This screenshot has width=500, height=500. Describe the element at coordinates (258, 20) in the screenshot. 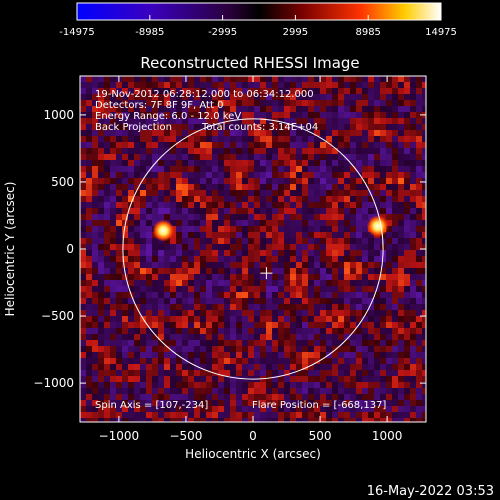

I see `colorbar: -14975 -8985 -2995 2995 8985 14975` at that location.